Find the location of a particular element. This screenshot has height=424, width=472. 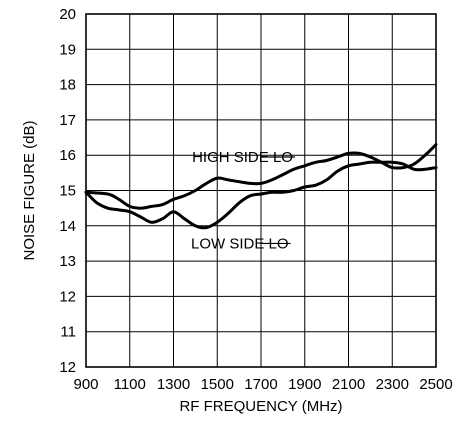

x-tick-label: 900 is located at coordinates (85, 384).